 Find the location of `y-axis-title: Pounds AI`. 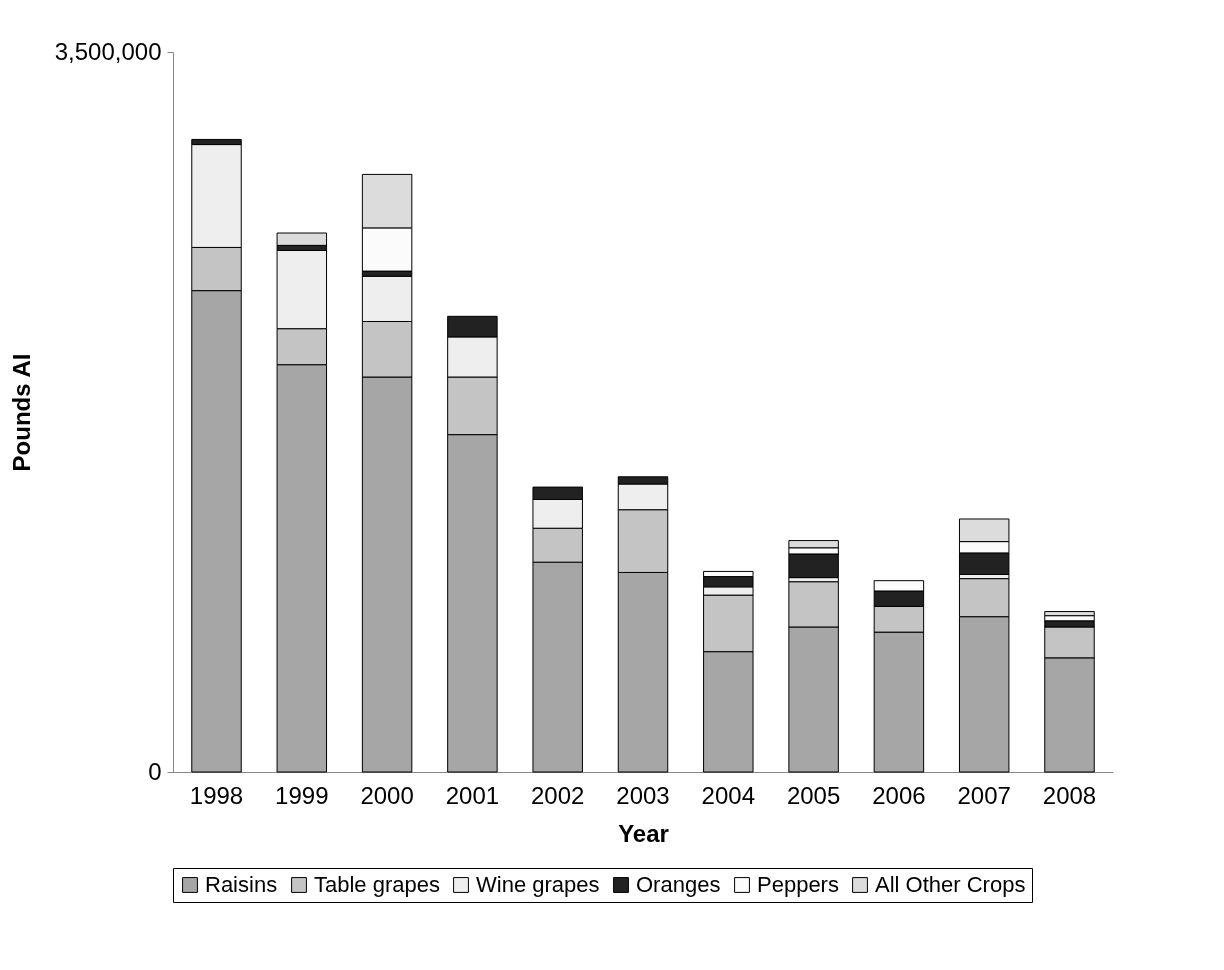

y-axis-title: Pounds AI is located at coordinates (21, 412).